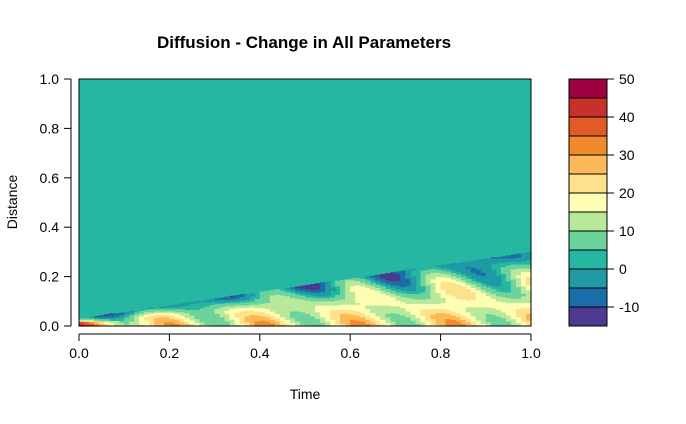 This screenshot has width=686, height=424. What do you see at coordinates (441, 353) in the screenshot?
I see `x-tick-label: 0.8` at bounding box center [441, 353].